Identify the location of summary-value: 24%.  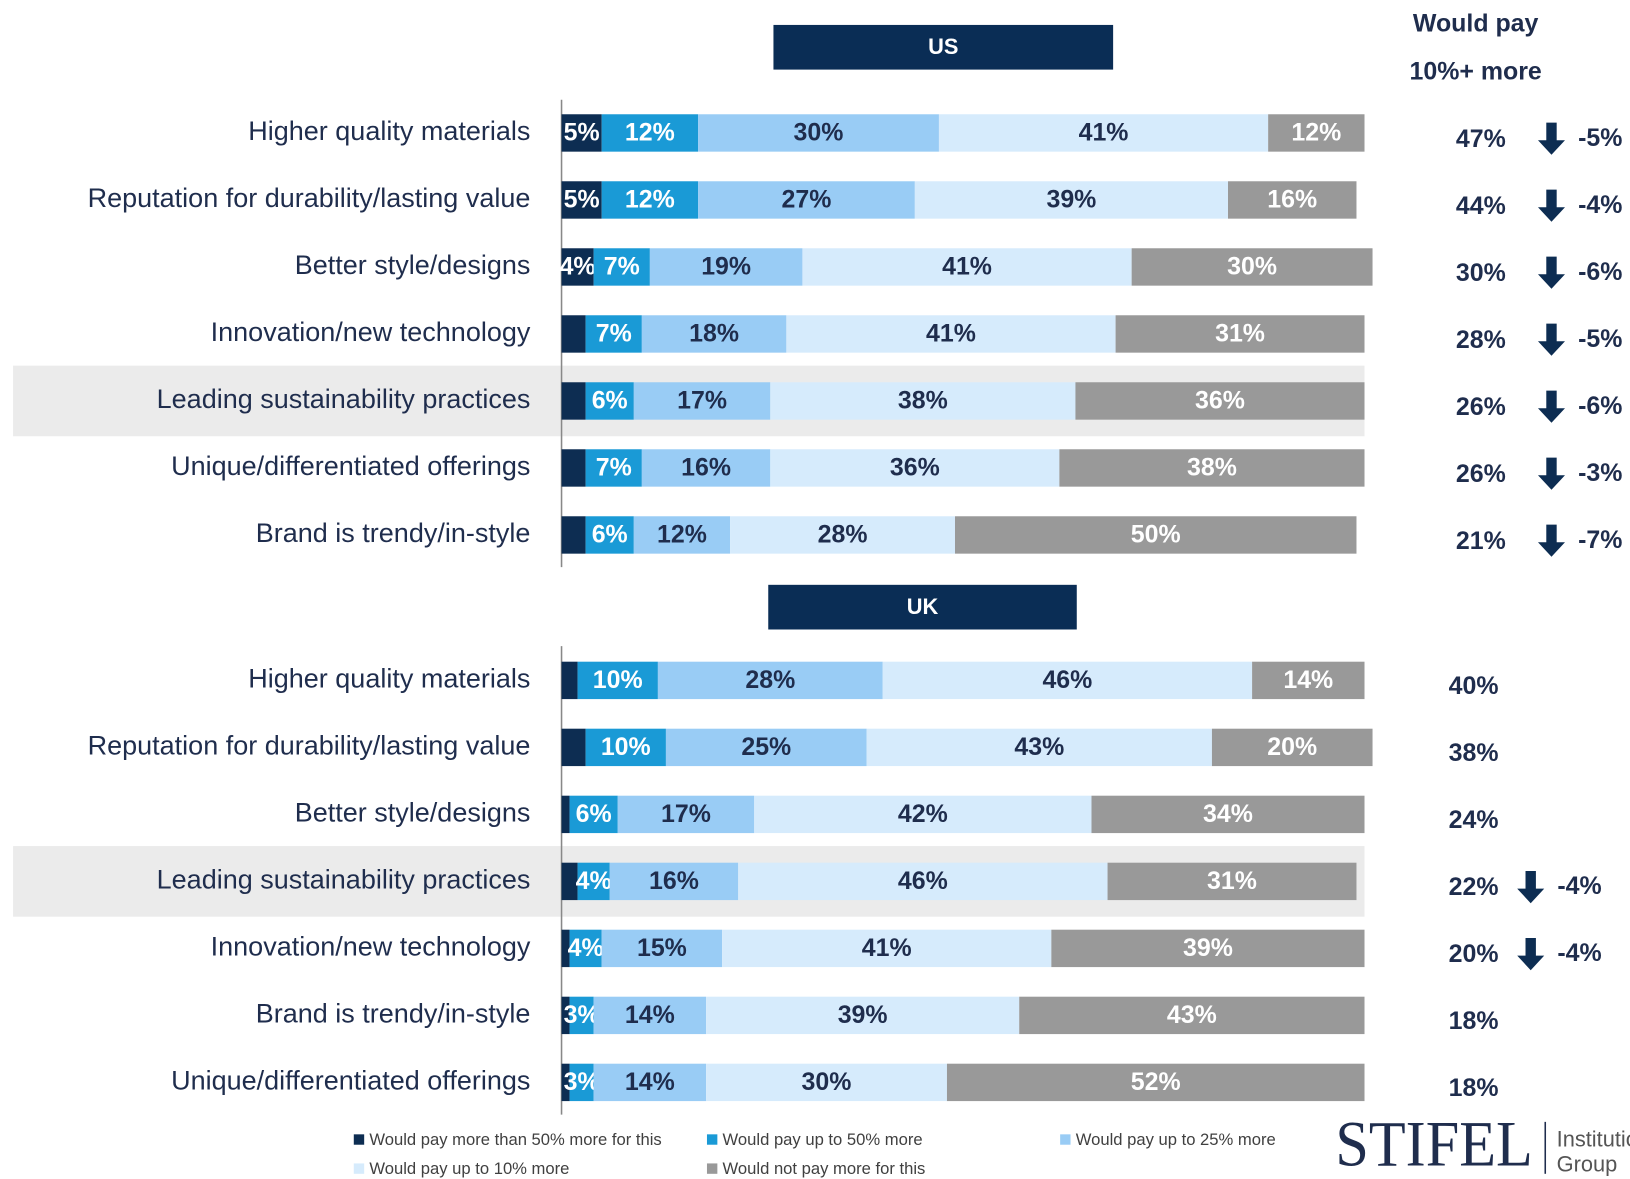
(1474, 820).